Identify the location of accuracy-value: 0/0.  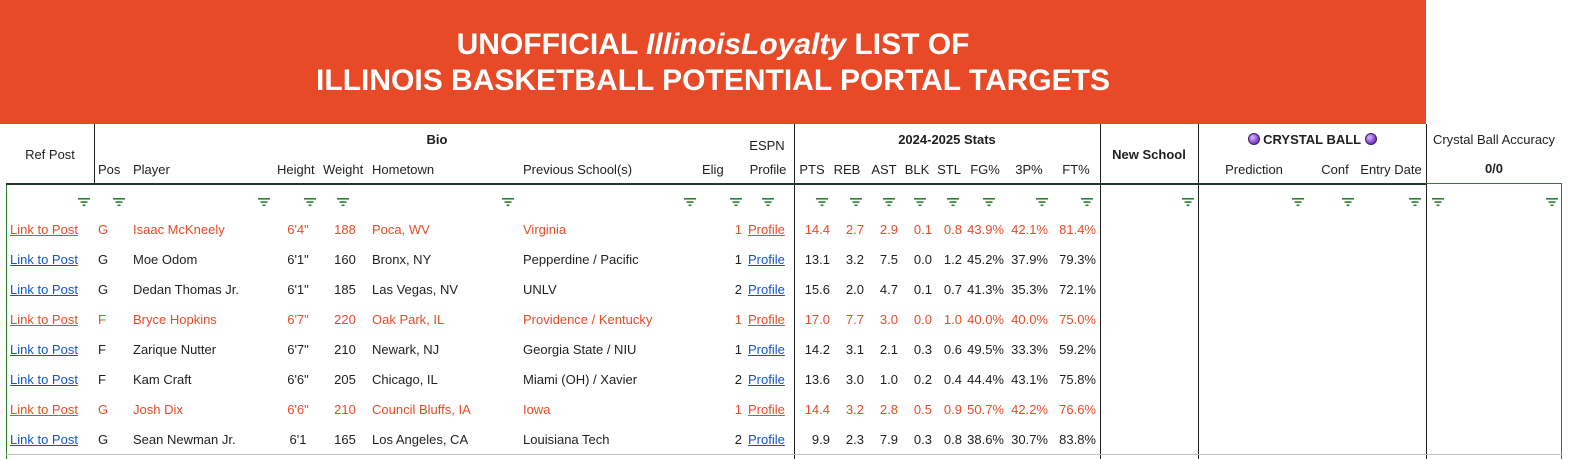
(1494, 168).